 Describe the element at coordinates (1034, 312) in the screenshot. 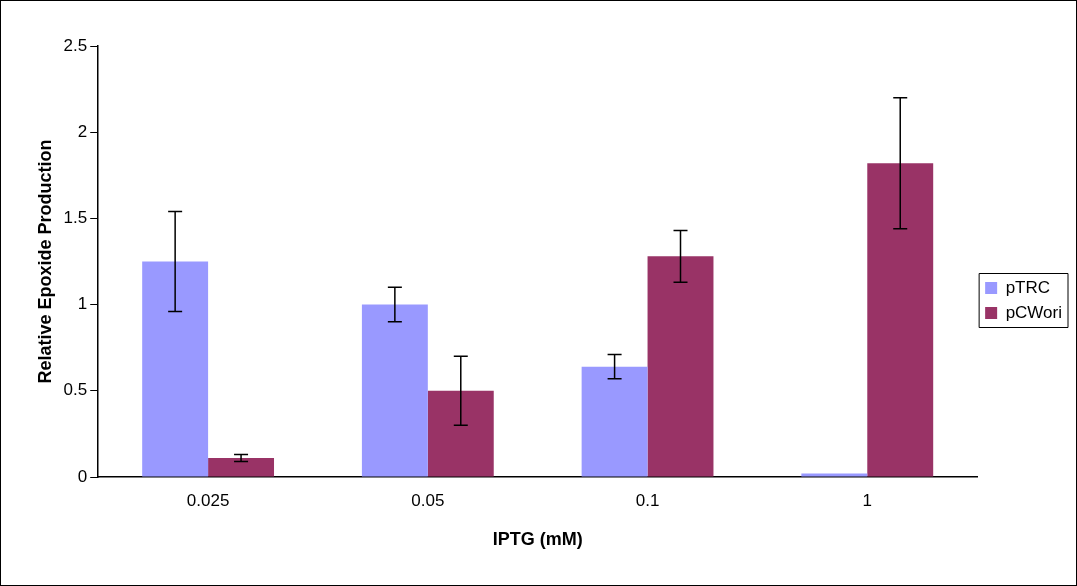

I see `legend-label: pCWori` at that location.